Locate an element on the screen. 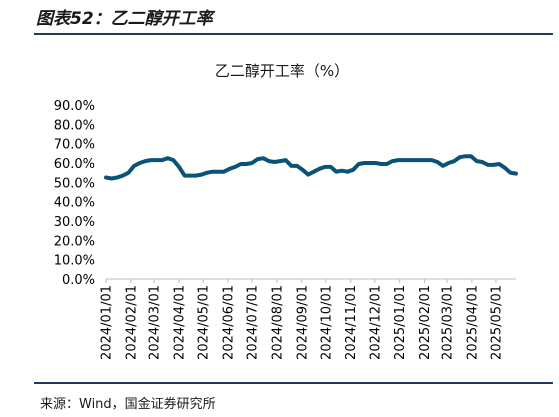 The width and height of the screenshot is (559, 417). y-tick-label: 40.0% is located at coordinates (74, 203).